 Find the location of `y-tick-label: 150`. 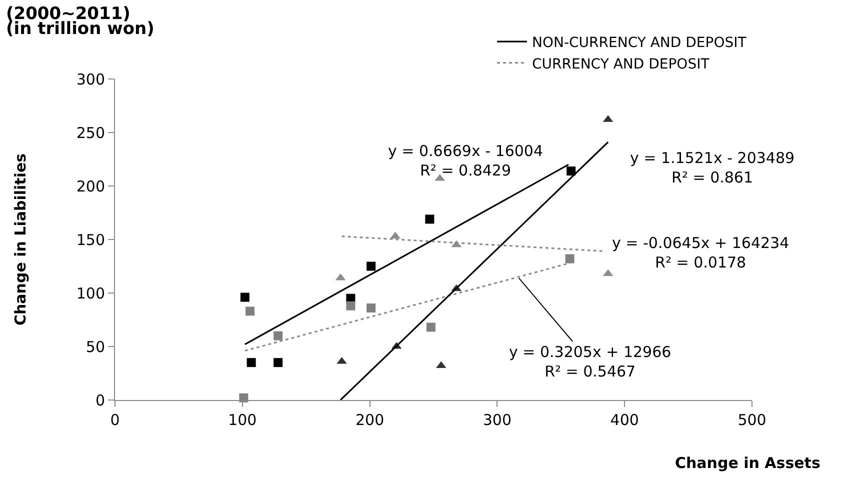

y-tick-label: 150 is located at coordinates (90, 239).